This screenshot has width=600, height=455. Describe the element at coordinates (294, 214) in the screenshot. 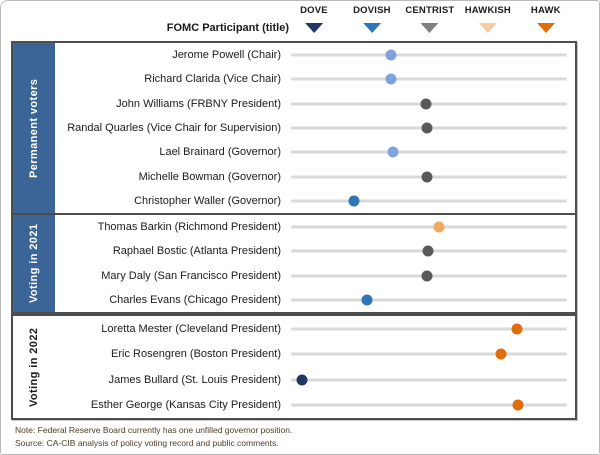

I see `section-divider` at that location.